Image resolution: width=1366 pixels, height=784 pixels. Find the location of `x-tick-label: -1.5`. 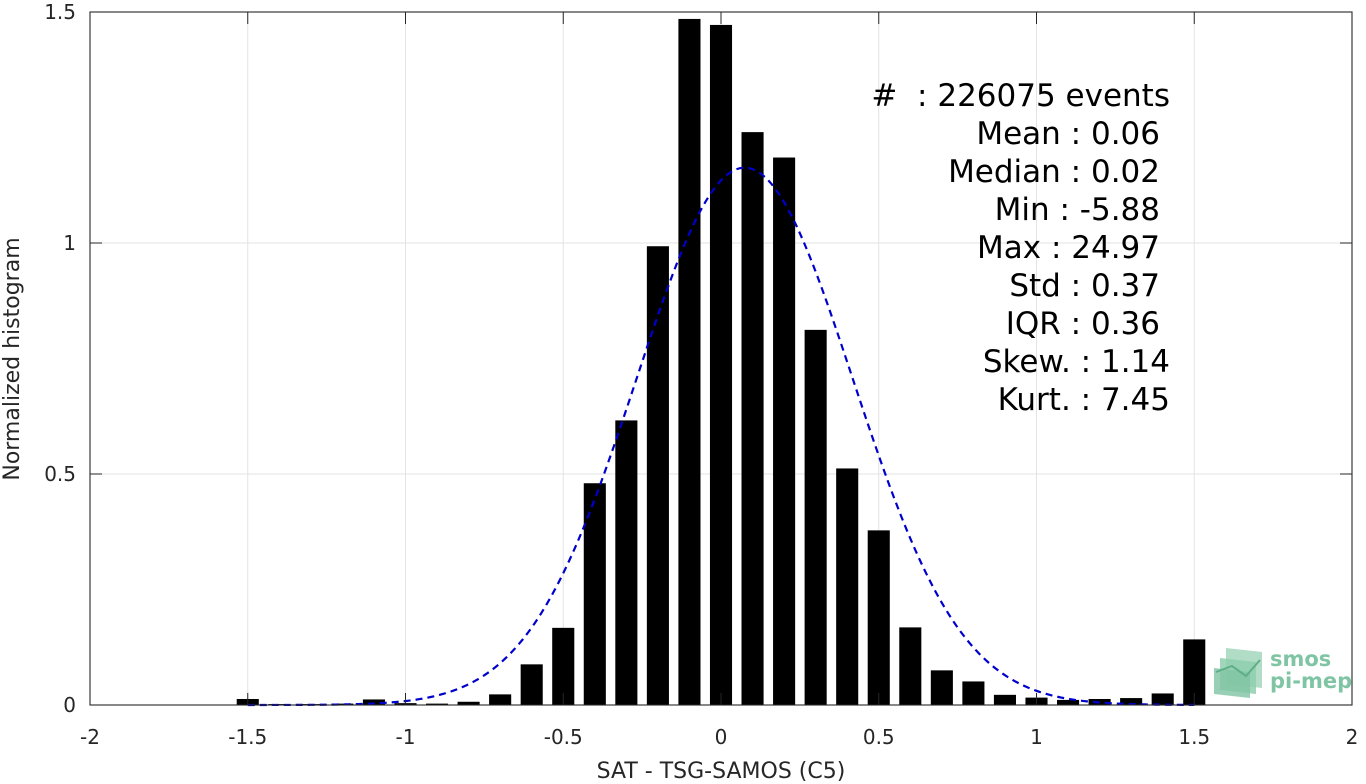

x-tick-label: -1.5 is located at coordinates (247, 737).